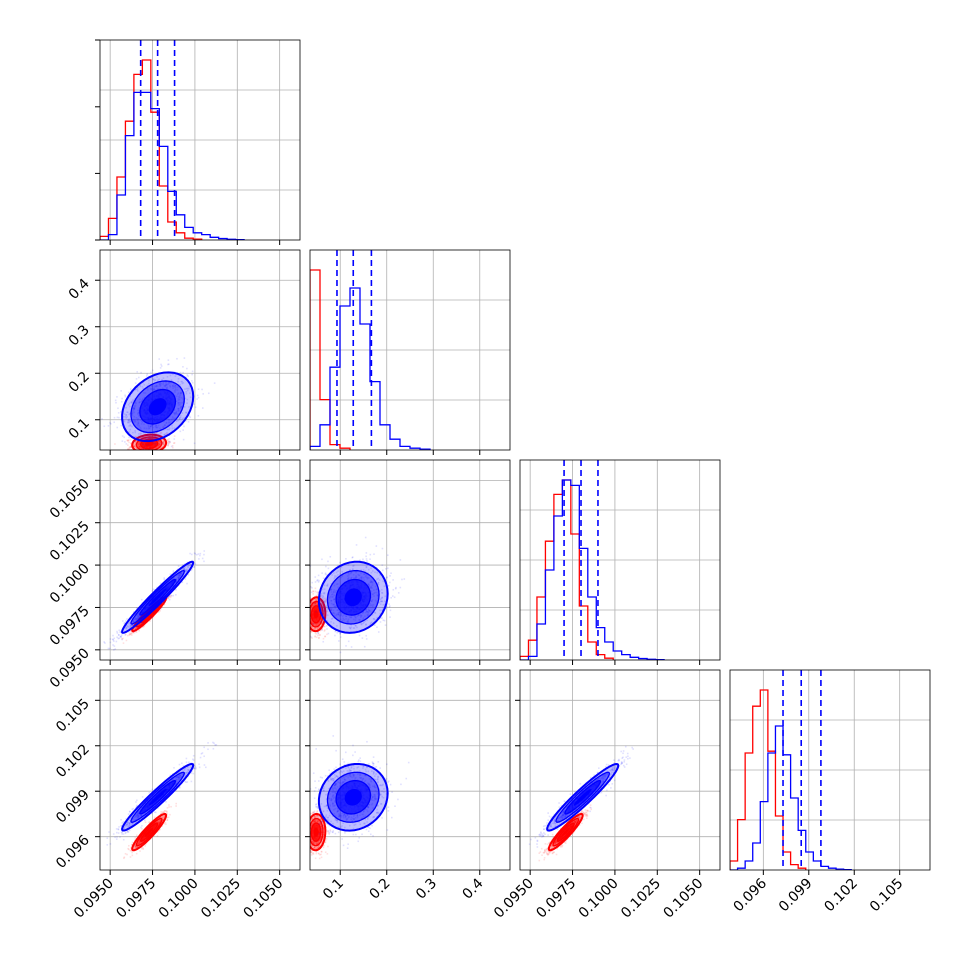 This screenshot has width=970, height=970. Describe the element at coordinates (370, 368) in the screenshot. I see `histogram-step` at that location.